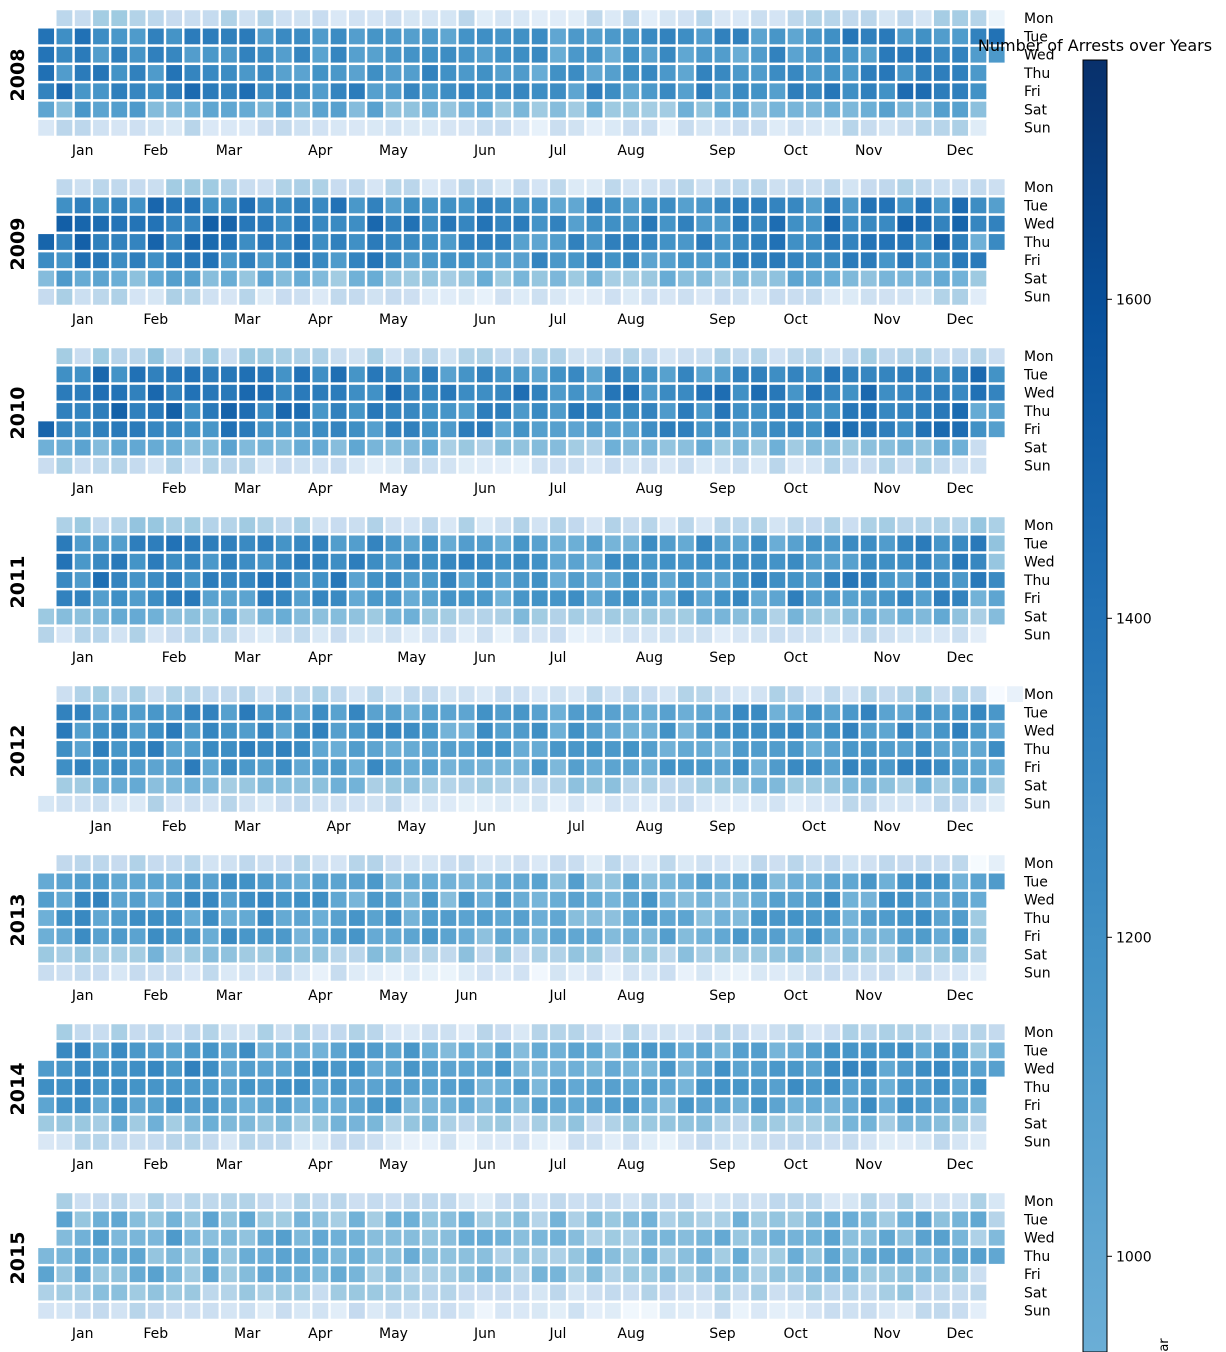 The height and width of the screenshot is (1352, 1226). Describe the element at coordinates (558, 320) in the screenshot. I see `month-label: Jul` at that location.